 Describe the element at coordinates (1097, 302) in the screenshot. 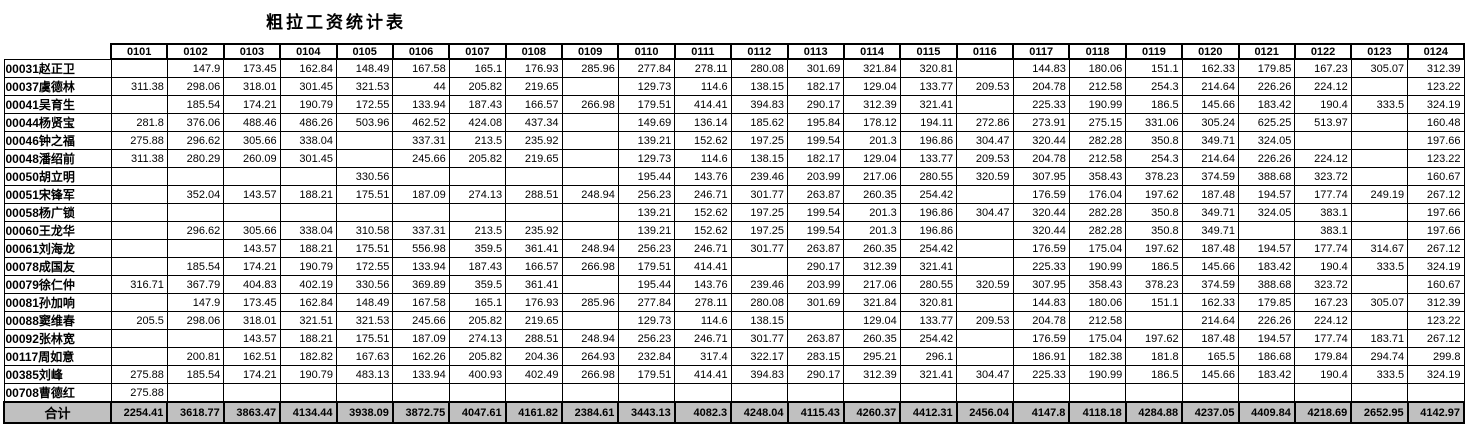

I see `cell: 180.06` at that location.